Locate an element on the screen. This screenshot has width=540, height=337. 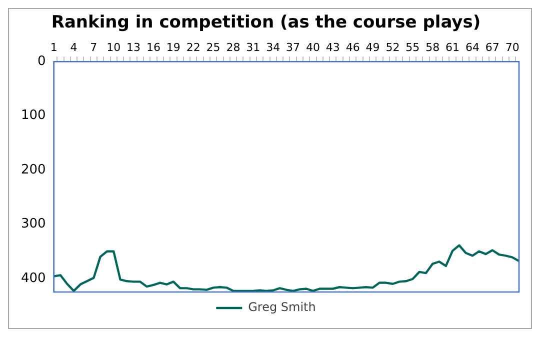
x-tick-label: 25 is located at coordinates (213, 47).